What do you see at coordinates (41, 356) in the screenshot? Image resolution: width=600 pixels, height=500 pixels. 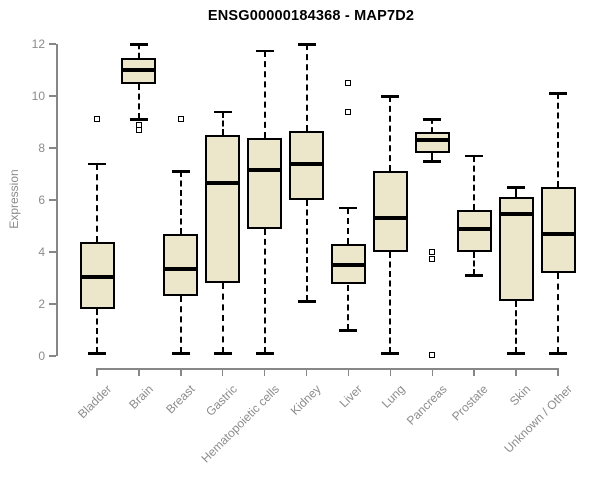 I see `y-tick-label: 0` at bounding box center [41, 356].